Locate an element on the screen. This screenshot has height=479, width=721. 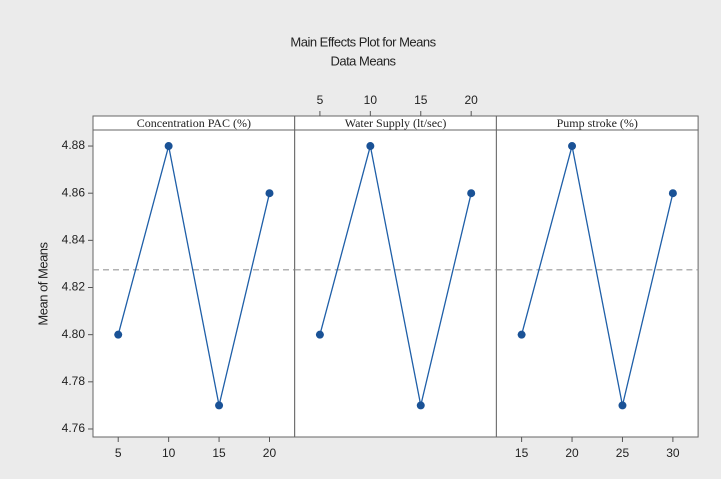
panel-title: Concentration PAC (%) is located at coordinates (194, 123).